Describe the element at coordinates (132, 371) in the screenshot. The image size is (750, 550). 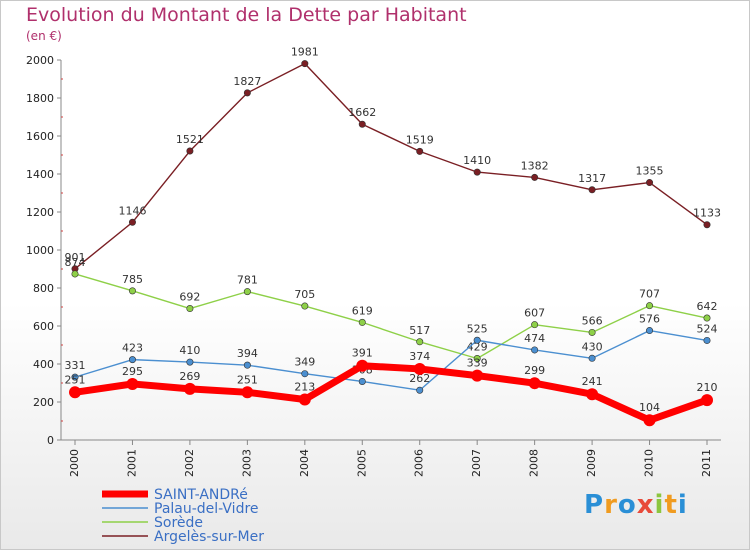
I see `data-label: 295` at that location.